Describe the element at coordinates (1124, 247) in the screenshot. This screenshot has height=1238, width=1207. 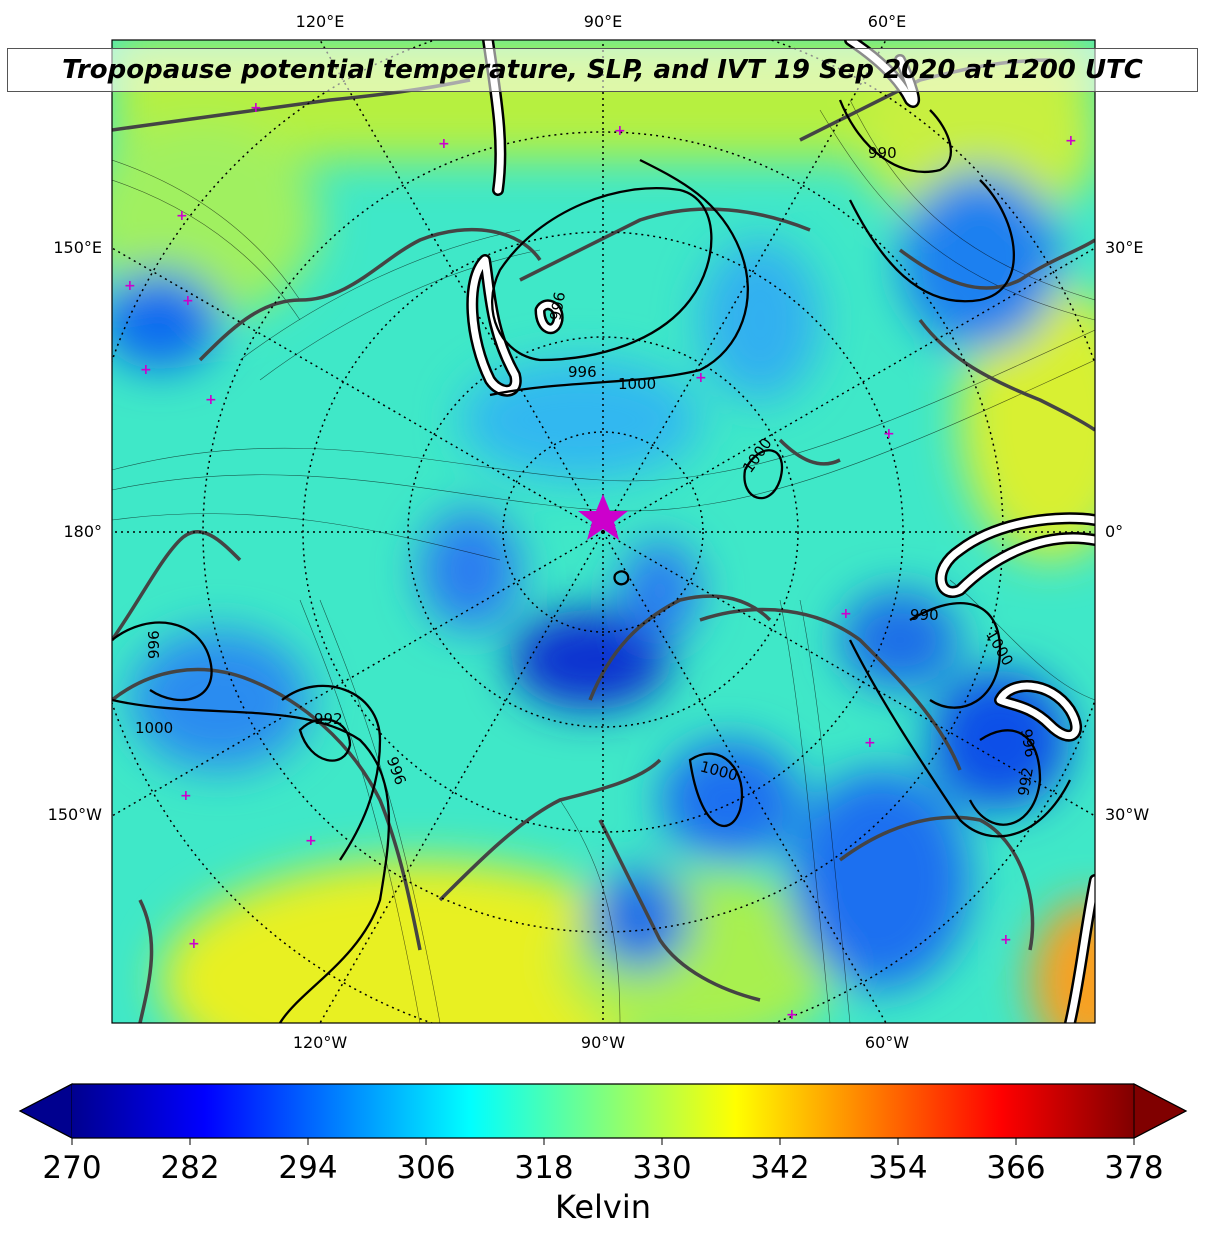
I see `lon-label-right: 30°E` at that location.